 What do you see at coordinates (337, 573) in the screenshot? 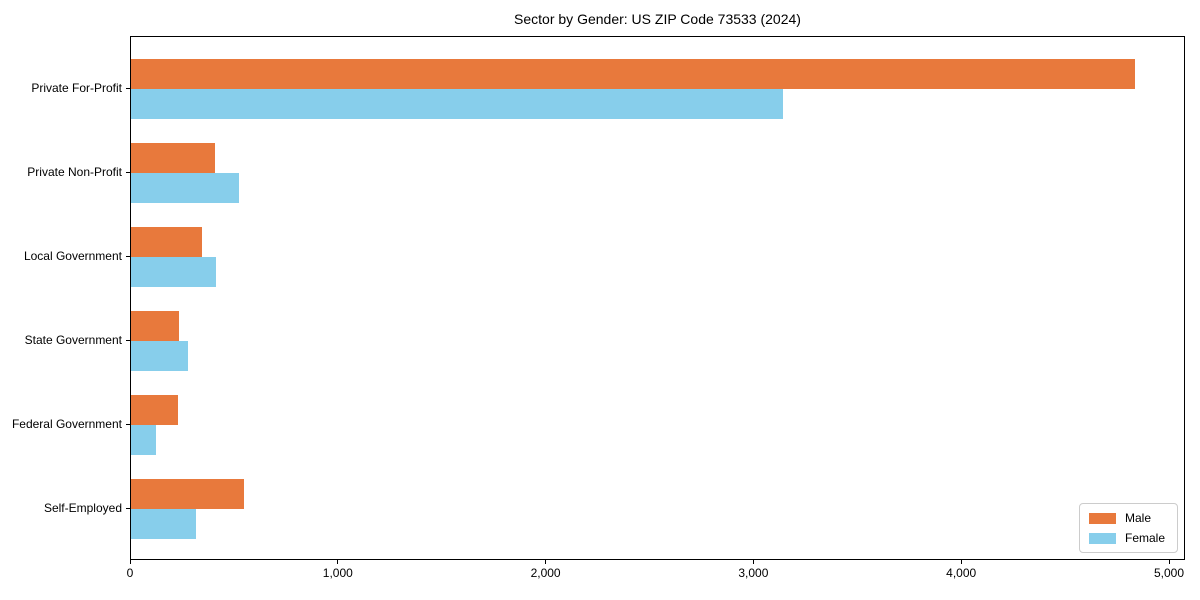
I see `x-axis-tick-label: 1,000` at bounding box center [337, 573].